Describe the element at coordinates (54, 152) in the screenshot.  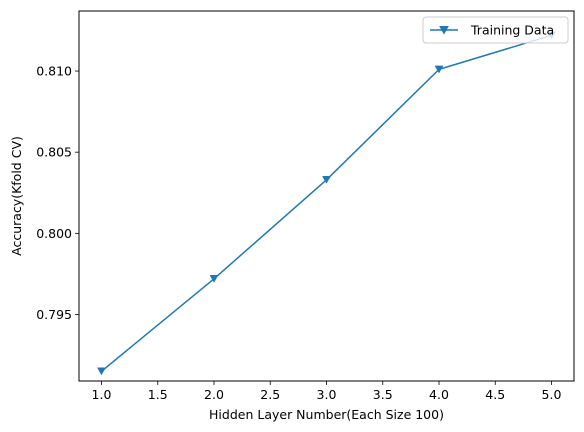
I see `y-tick-label: 0.805` at that location.